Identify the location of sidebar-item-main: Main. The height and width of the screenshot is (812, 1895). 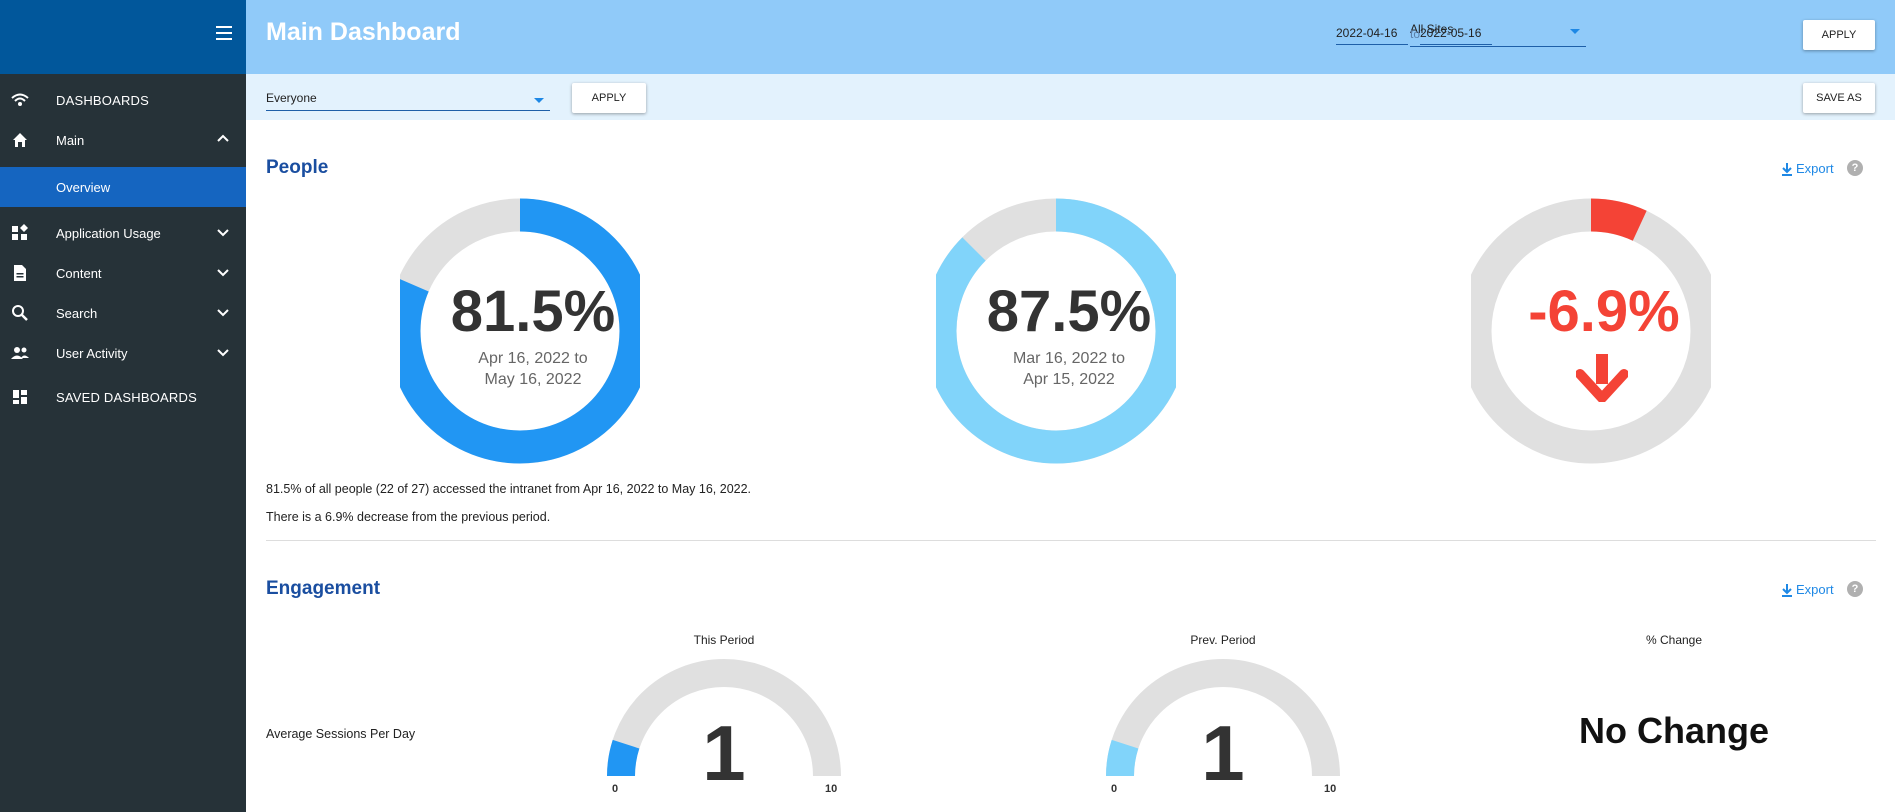
(123, 140).